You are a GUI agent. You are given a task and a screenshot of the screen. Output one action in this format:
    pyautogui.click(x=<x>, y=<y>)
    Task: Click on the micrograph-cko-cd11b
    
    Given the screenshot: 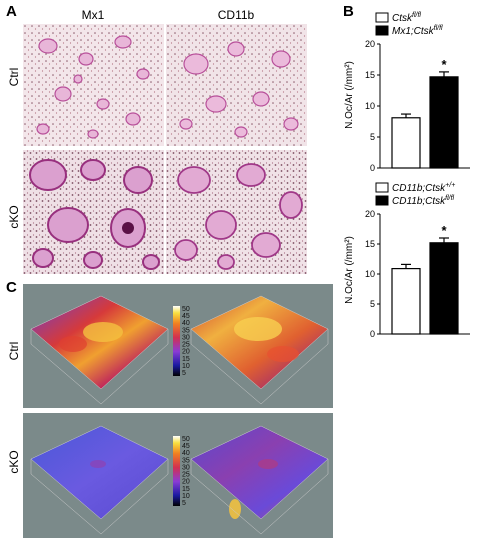 What is the action you would take?
    pyautogui.click(x=236, y=212)
    